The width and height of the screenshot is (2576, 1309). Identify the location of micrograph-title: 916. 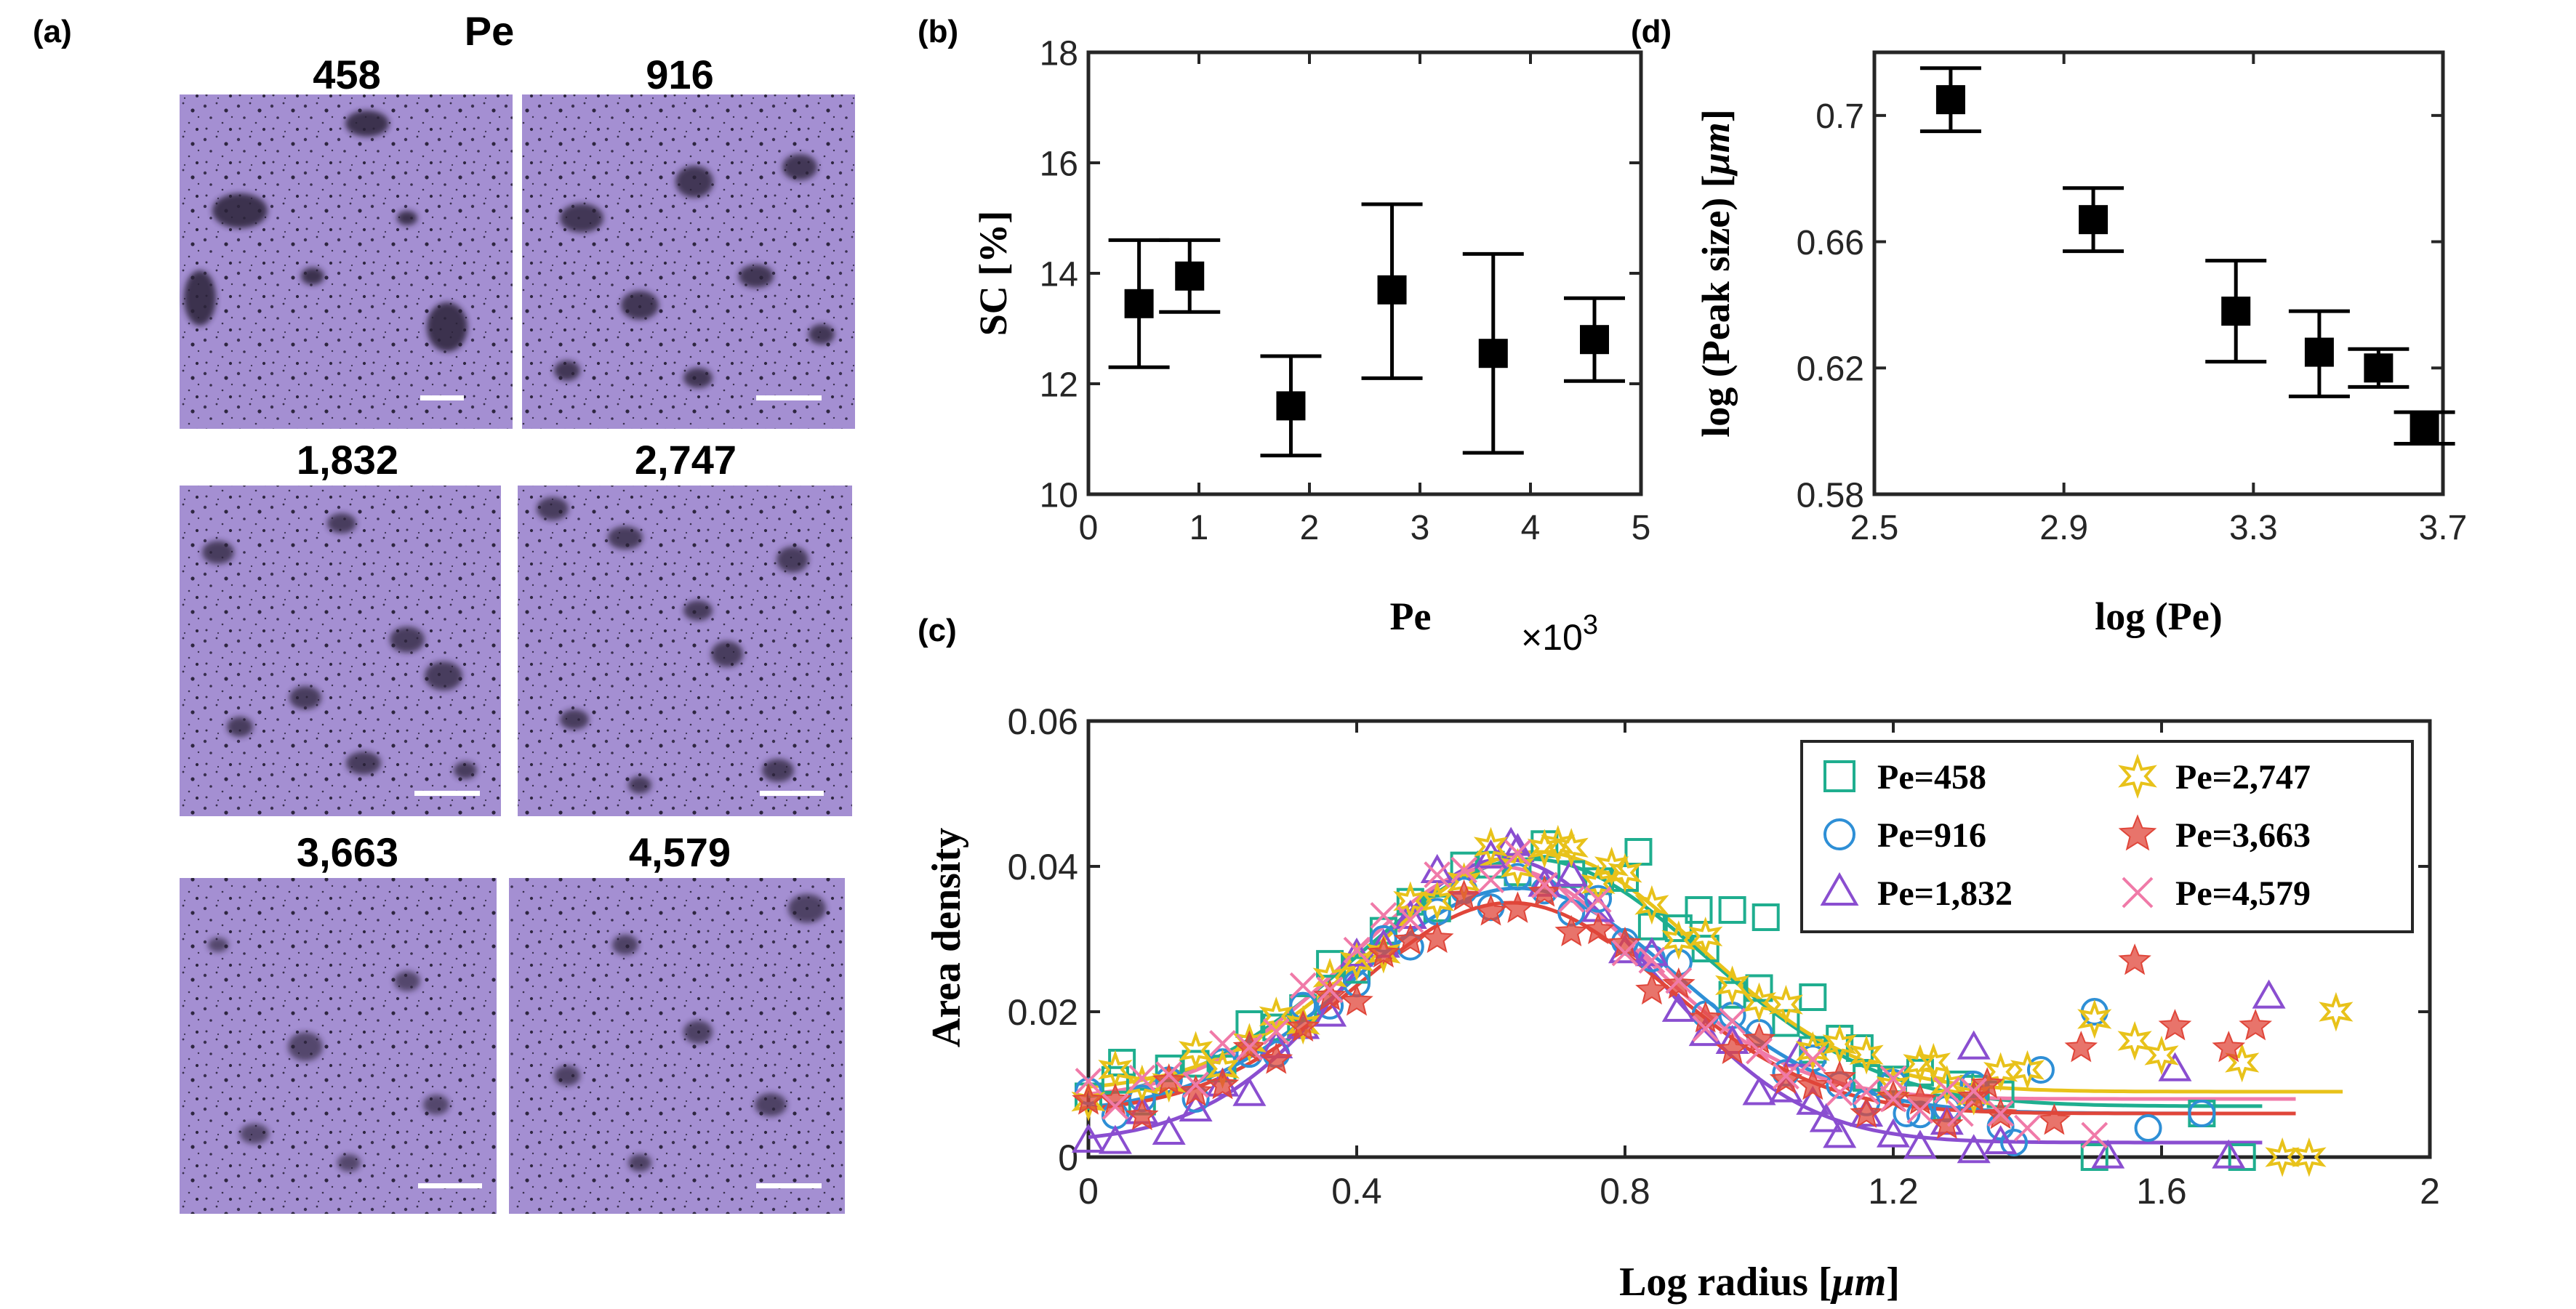
(679, 74).